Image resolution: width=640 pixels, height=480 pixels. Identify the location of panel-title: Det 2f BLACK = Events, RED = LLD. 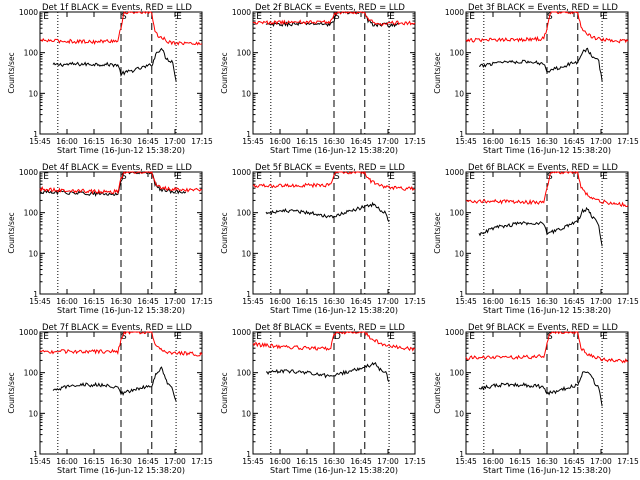
(330, 8).